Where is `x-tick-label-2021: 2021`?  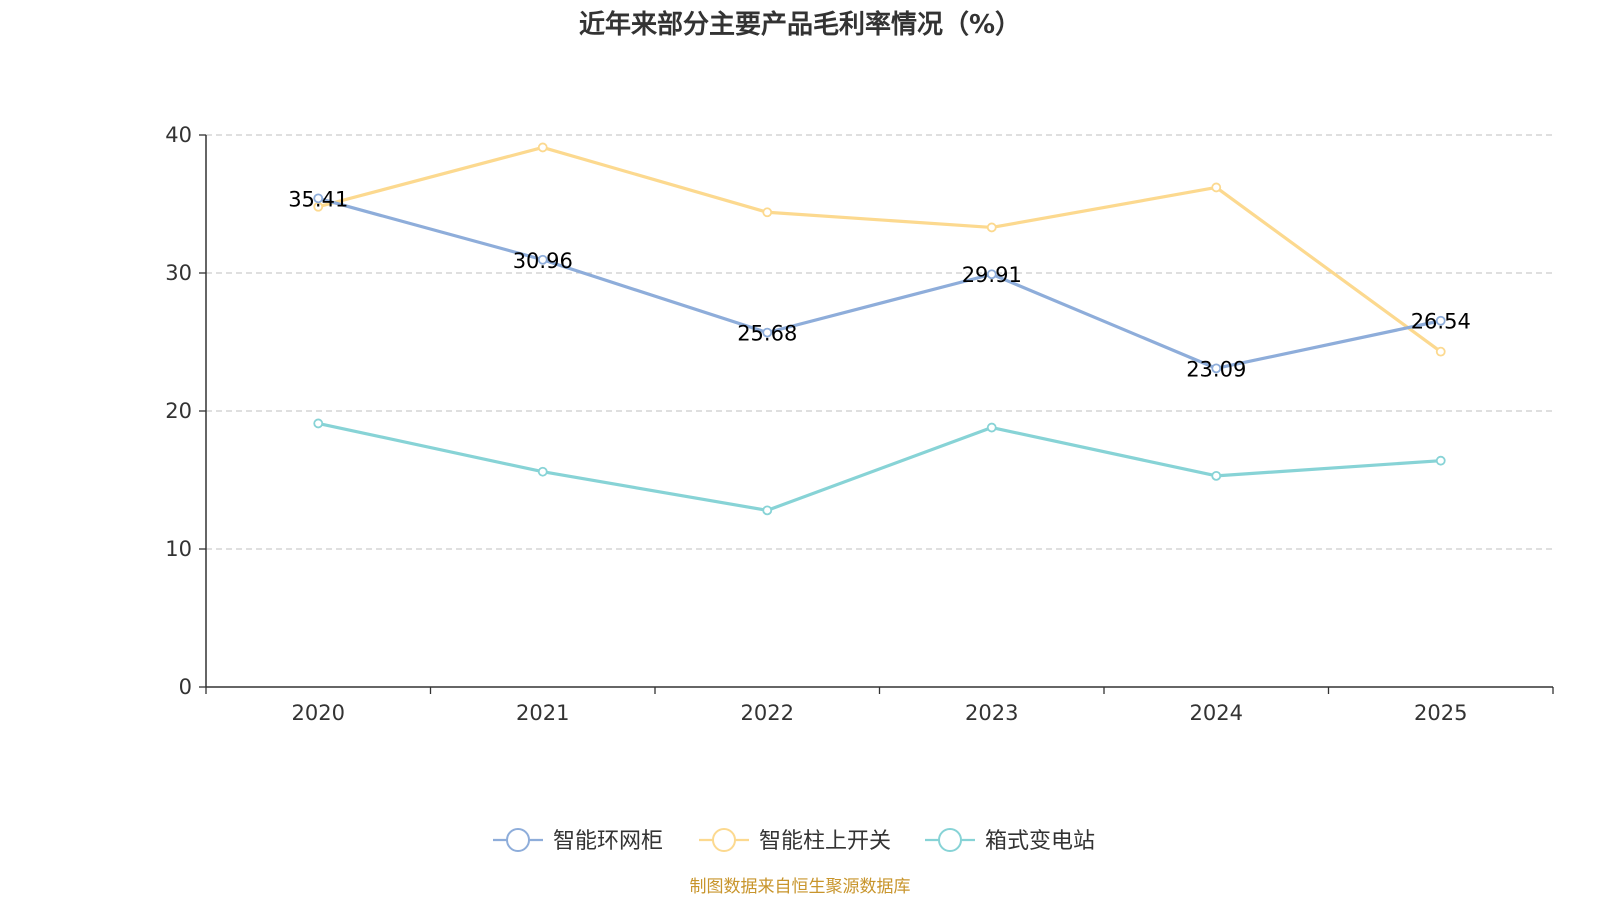 x-tick-label-2021: 2021 is located at coordinates (542, 713).